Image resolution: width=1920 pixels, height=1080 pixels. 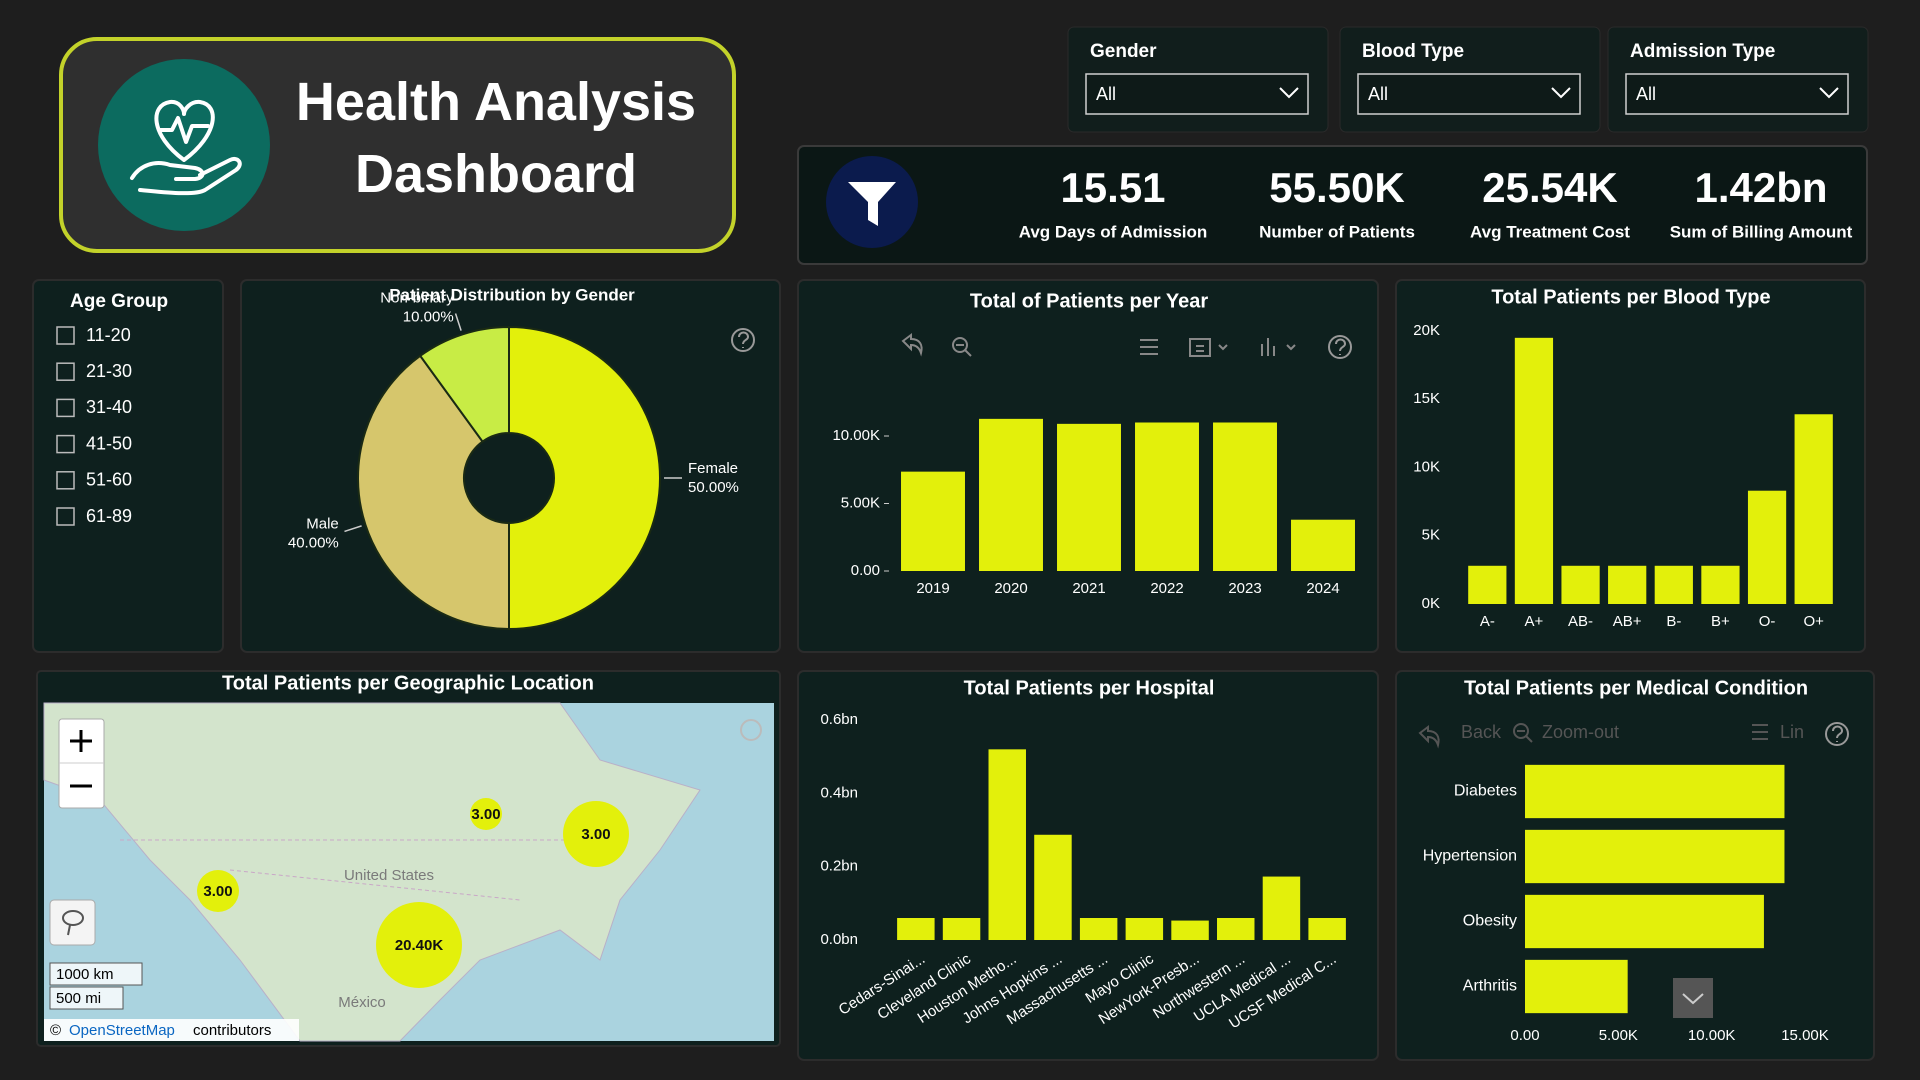 What do you see at coordinates (1792, 732) in the screenshot?
I see `toolbar-lin: Lin` at bounding box center [1792, 732].